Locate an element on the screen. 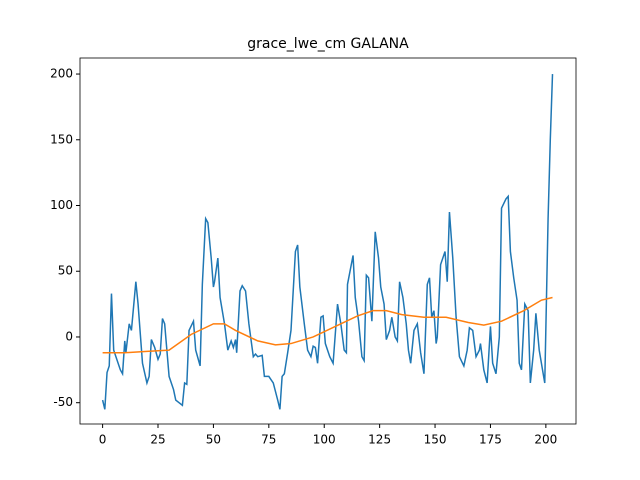  x-tick-label: 25 is located at coordinates (157, 440).